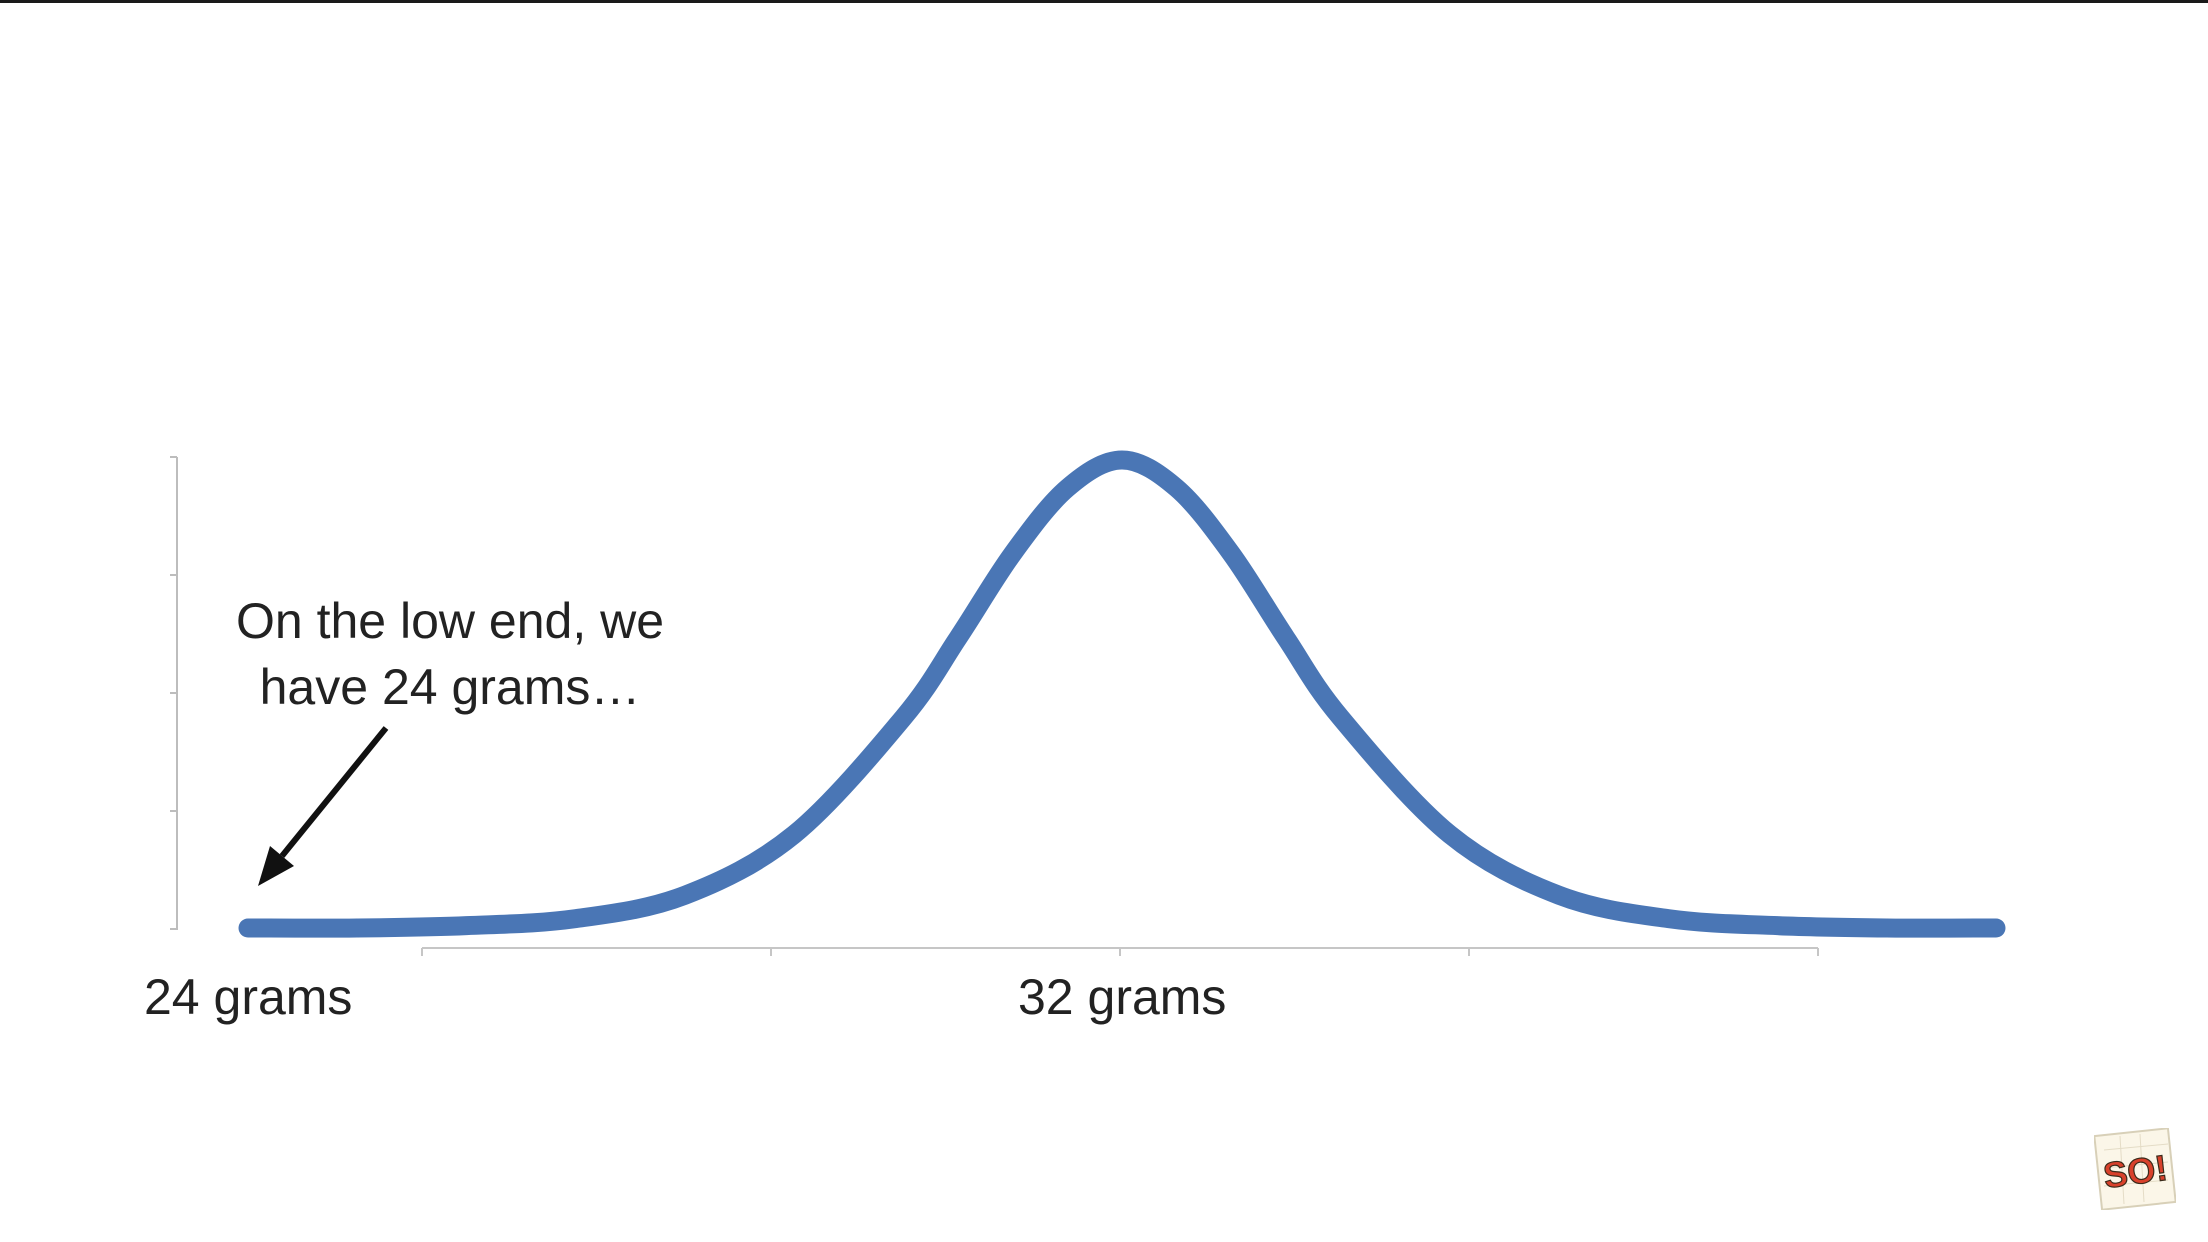 This screenshot has width=2208, height=1242. I want to click on annotation-arrow, so click(323, 806).